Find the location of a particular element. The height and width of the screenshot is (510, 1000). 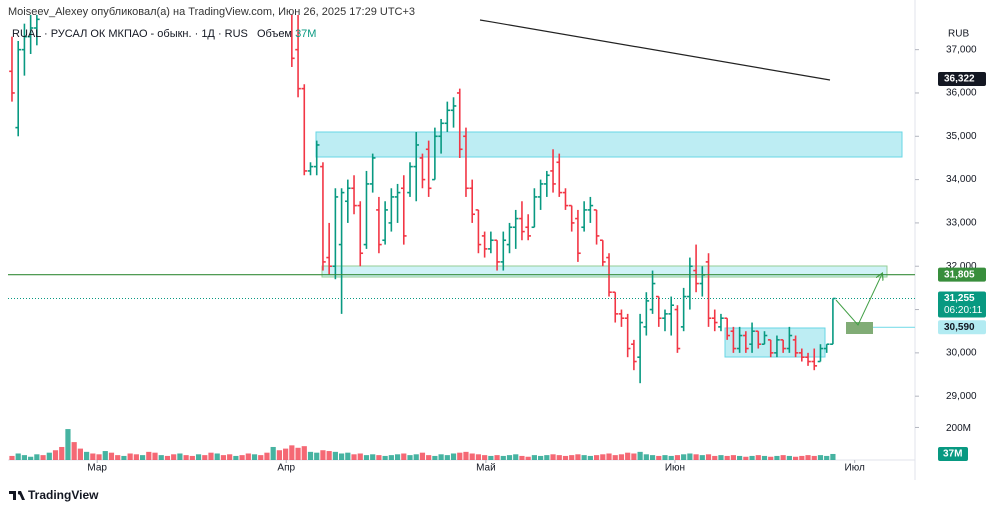

projection-arrow is located at coordinates (858, 300).